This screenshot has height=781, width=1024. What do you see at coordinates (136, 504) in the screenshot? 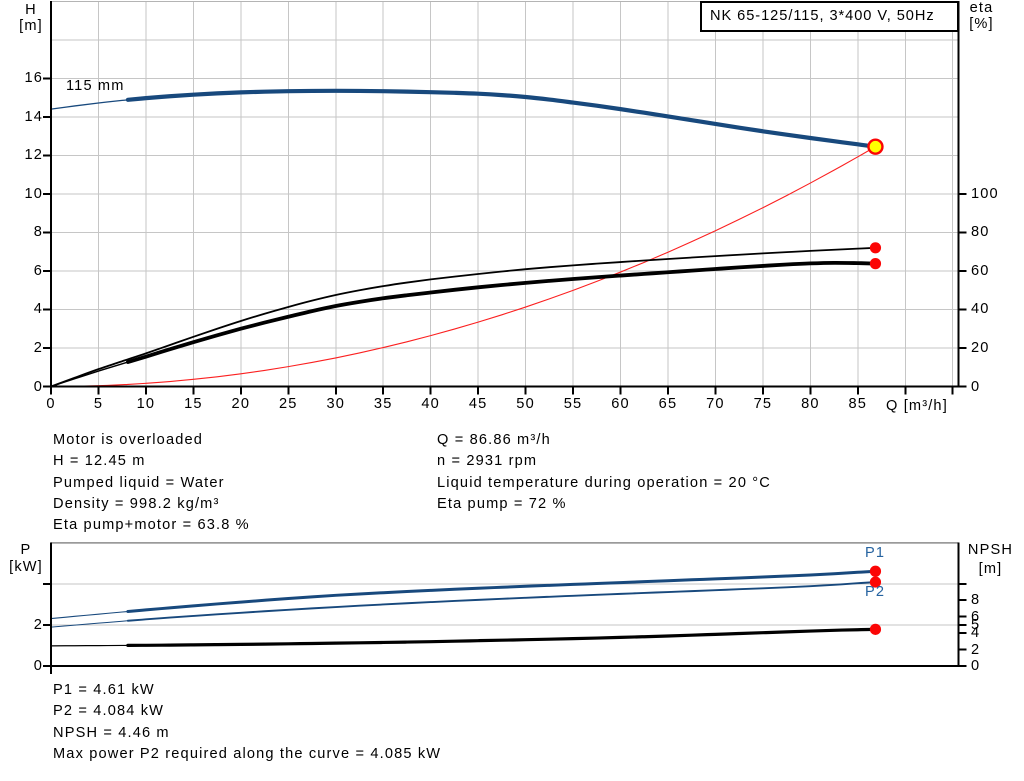
I see `info-line: Density = 998.2 kg/m³` at bounding box center [136, 504].